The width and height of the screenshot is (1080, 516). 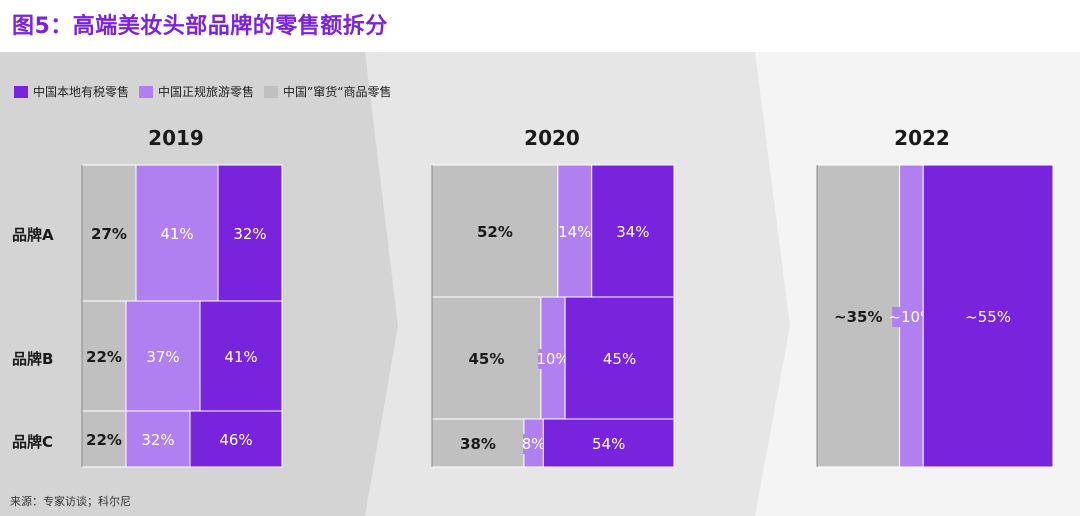 I want to click on chart-title: 图5：高端美妆头部品牌的零售额拆分, so click(x=200, y=26).